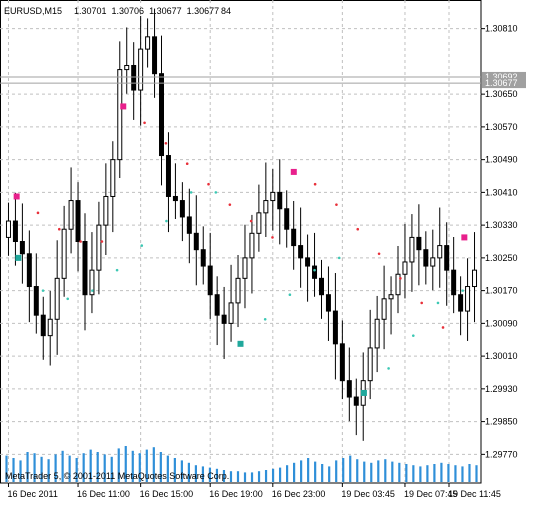 This screenshot has height=505, width=533. Describe the element at coordinates (501, 94) in the screenshot. I see `y-tick-label: 1.30650` at that location.